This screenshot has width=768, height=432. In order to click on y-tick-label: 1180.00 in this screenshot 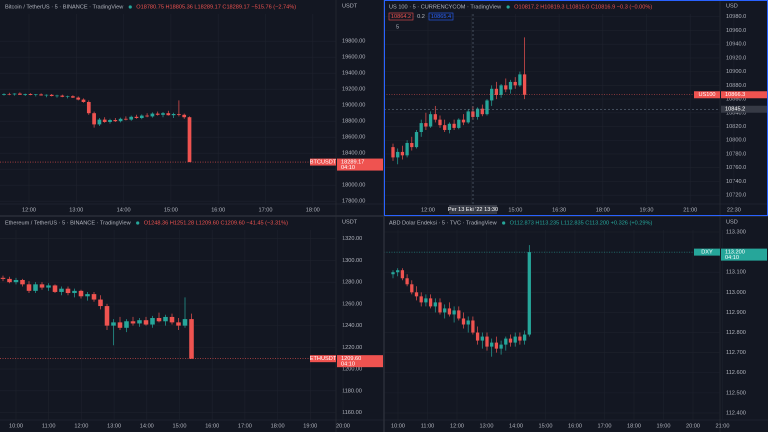, I will do `click(352, 391)`.